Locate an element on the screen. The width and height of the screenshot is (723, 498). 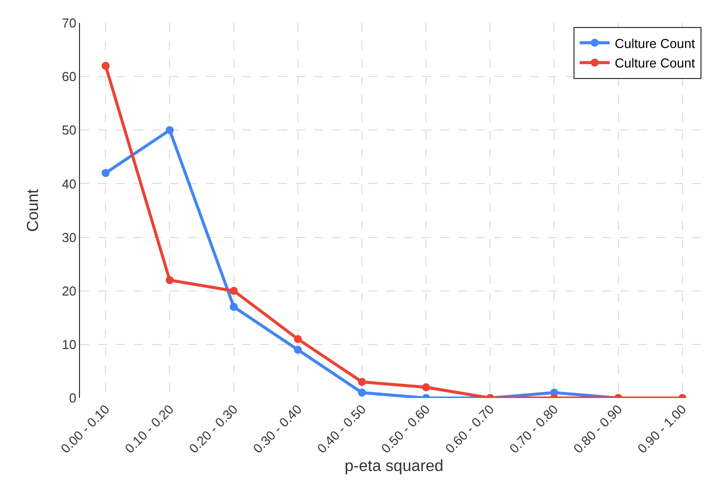
x-axis-title: p-eta squared is located at coordinates (394, 467).